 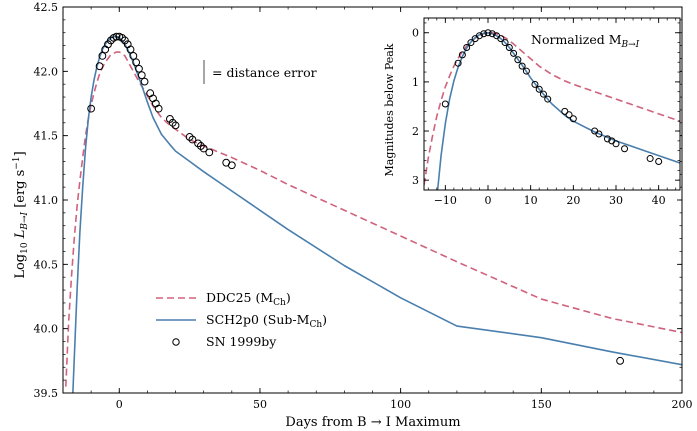 I want to click on main-y-tick-label: 40.0, so click(x=46, y=329).